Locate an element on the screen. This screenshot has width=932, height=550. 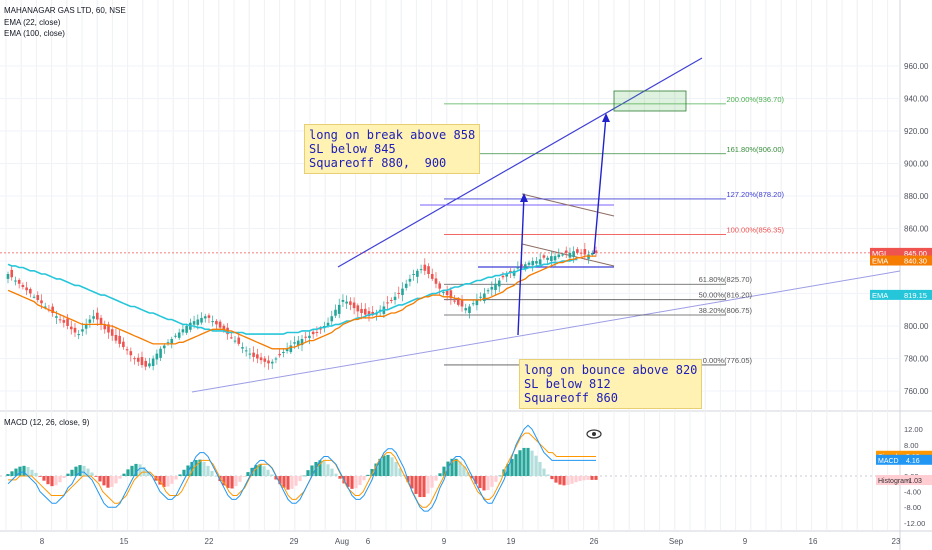
fib-level-label: 50.00%(816.20) is located at coordinates (726, 295).